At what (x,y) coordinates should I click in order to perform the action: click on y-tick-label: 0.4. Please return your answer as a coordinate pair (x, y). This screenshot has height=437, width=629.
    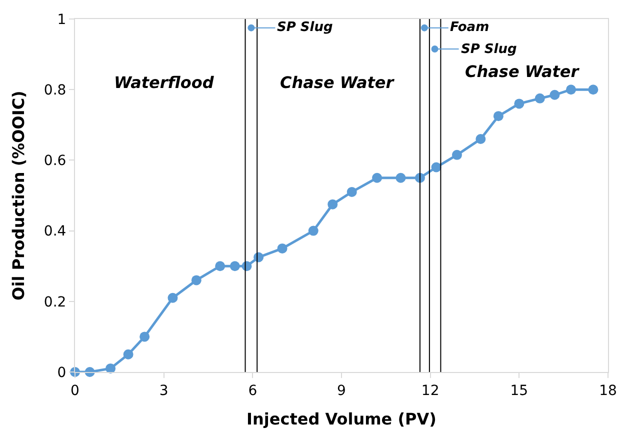
    Looking at the image, I should click on (55, 232).